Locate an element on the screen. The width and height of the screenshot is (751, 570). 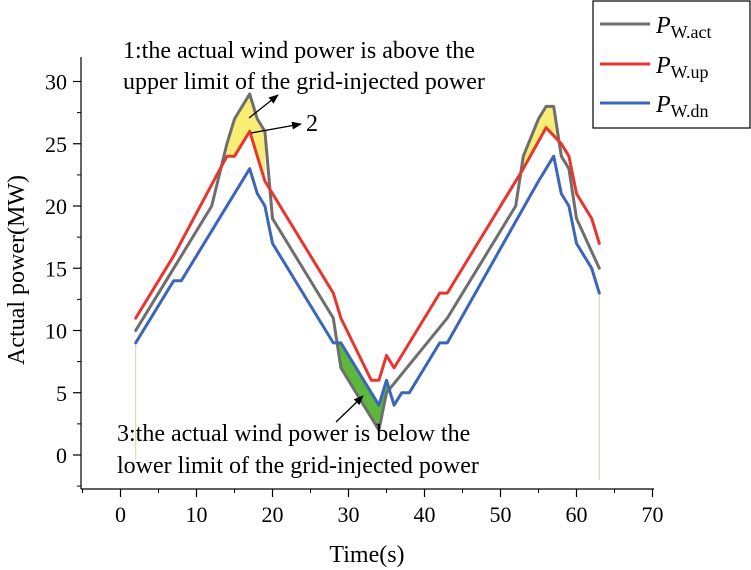
legend-item-dn: PW.dn is located at coordinates (654, 106).